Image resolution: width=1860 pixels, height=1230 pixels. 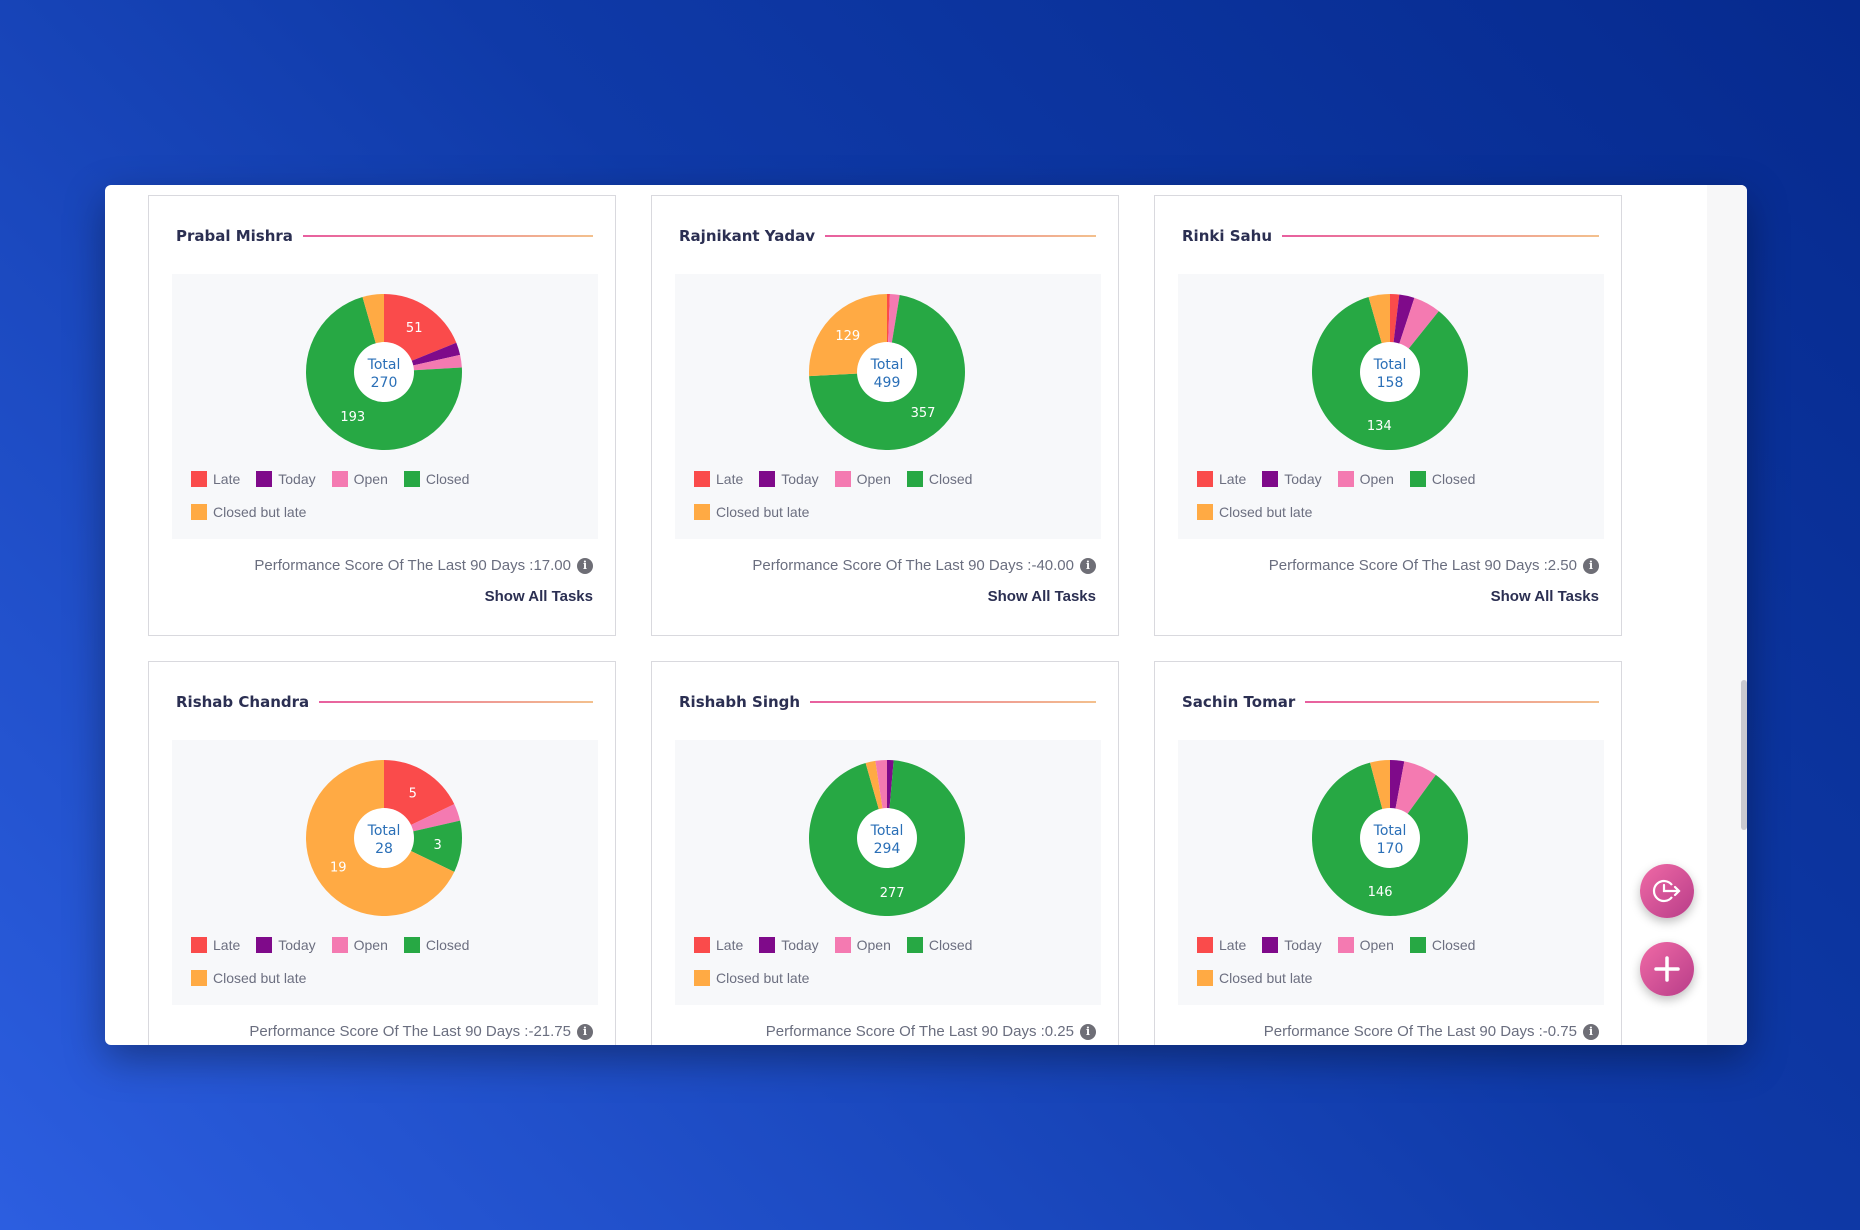 I want to click on score-value: -0.75, so click(x=1559, y=1031).